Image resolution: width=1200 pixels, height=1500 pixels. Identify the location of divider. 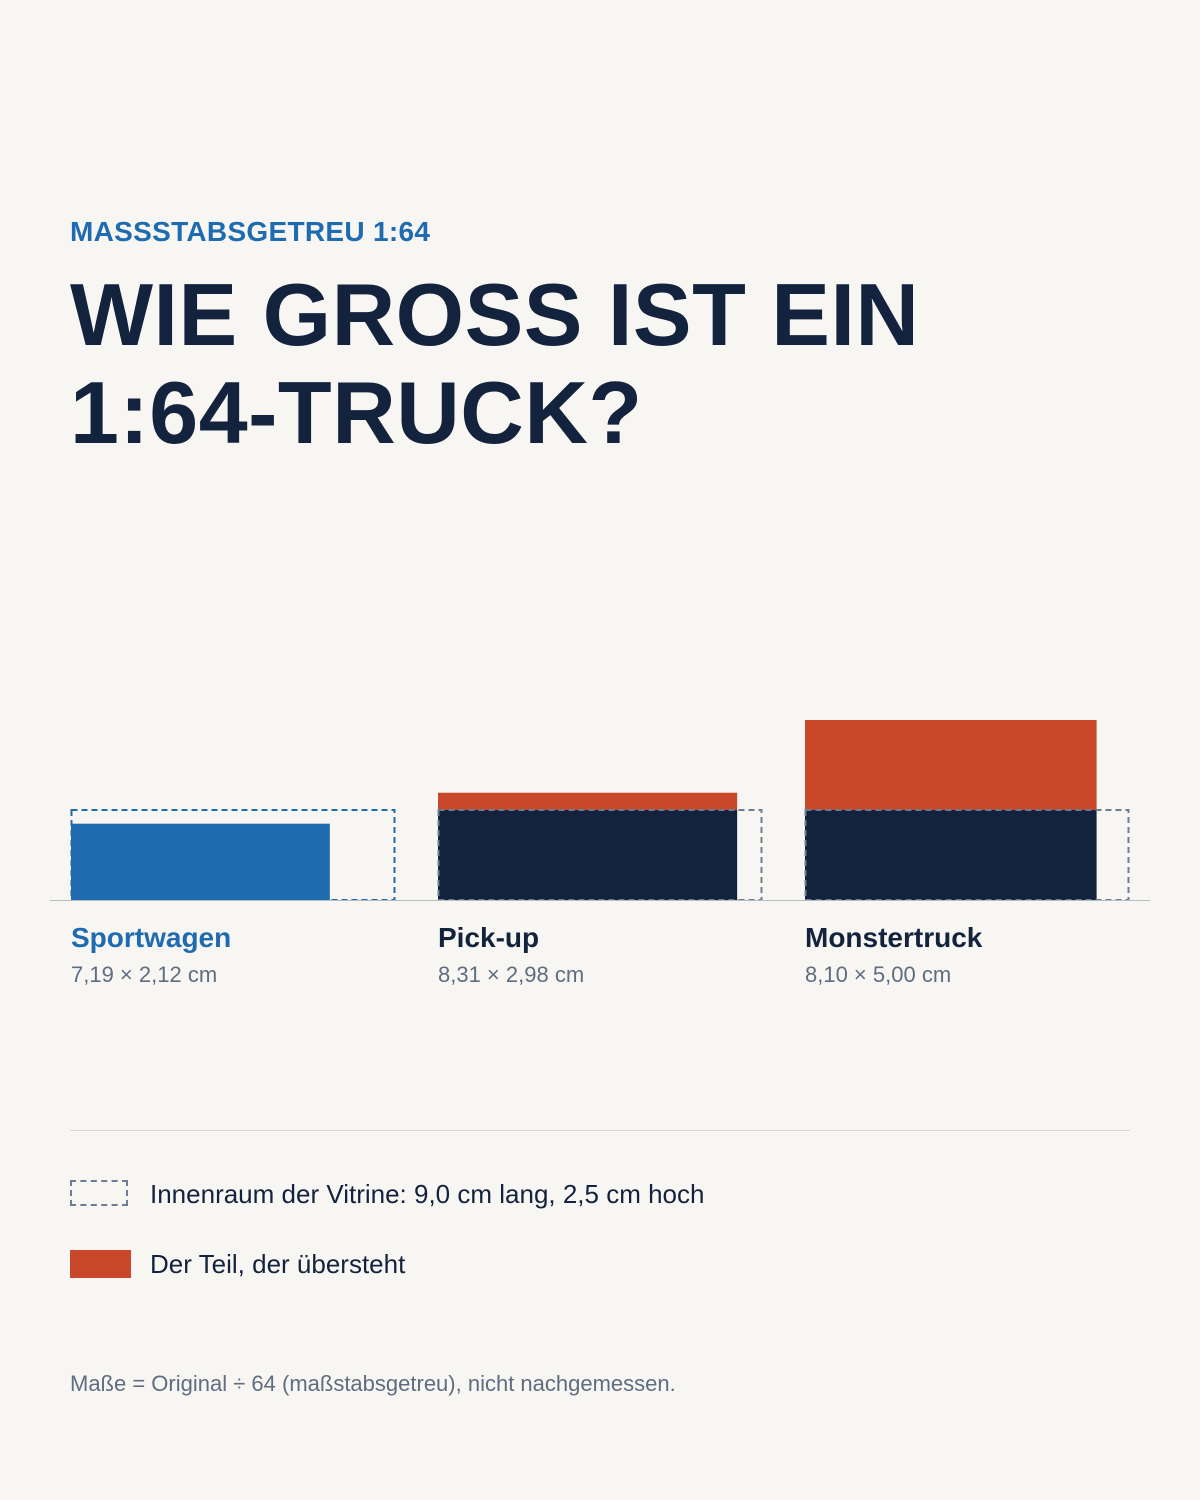
(600, 1130).